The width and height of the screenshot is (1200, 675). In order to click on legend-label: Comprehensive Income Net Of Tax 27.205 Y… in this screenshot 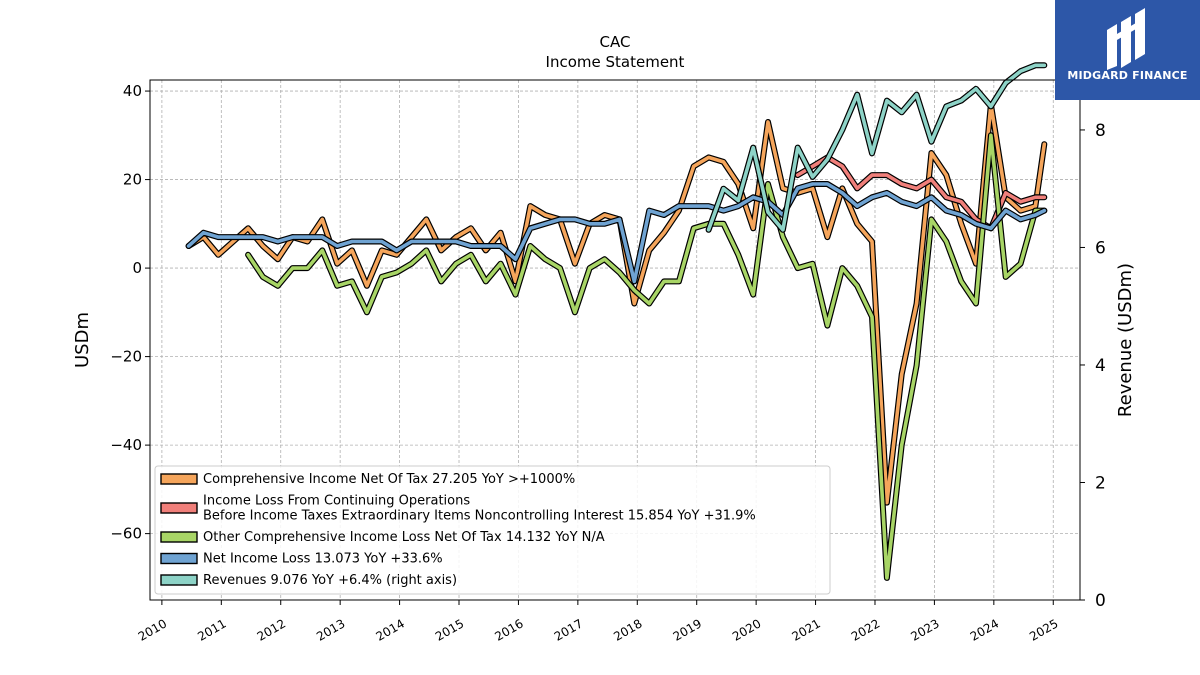, I will do `click(389, 479)`.